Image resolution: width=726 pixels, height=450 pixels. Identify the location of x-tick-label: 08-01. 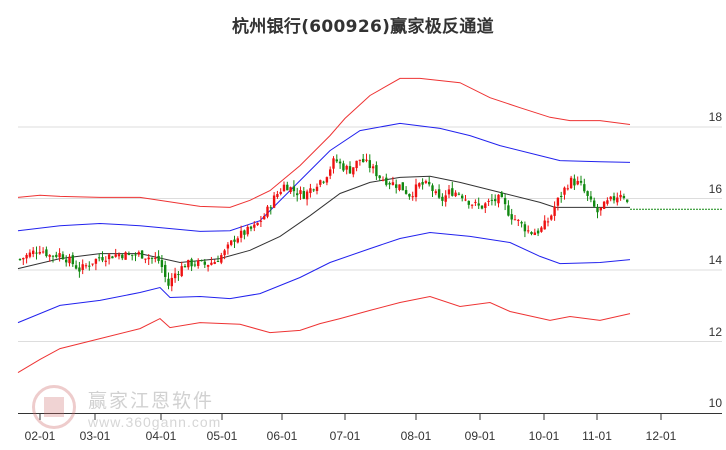
(416, 436).